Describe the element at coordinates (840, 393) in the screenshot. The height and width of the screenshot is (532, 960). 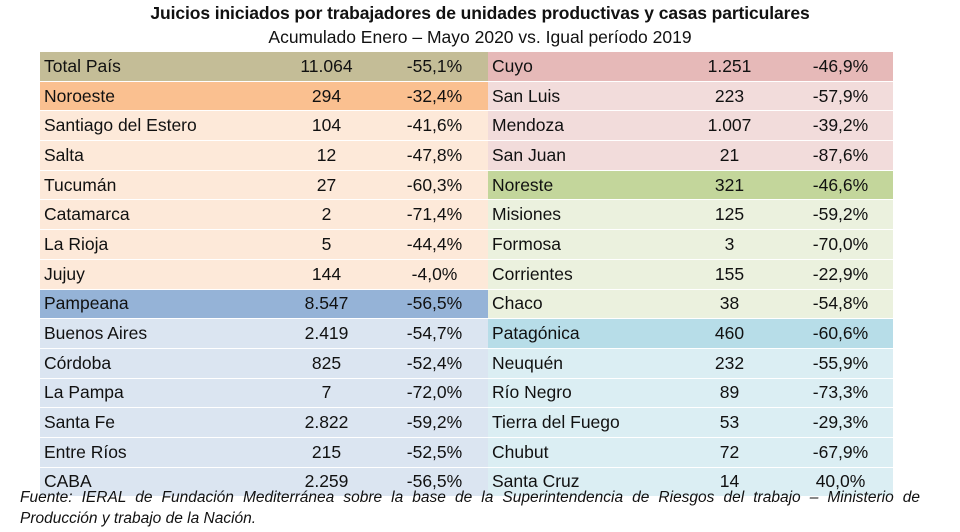
I see `change-value: -73,3%` at that location.